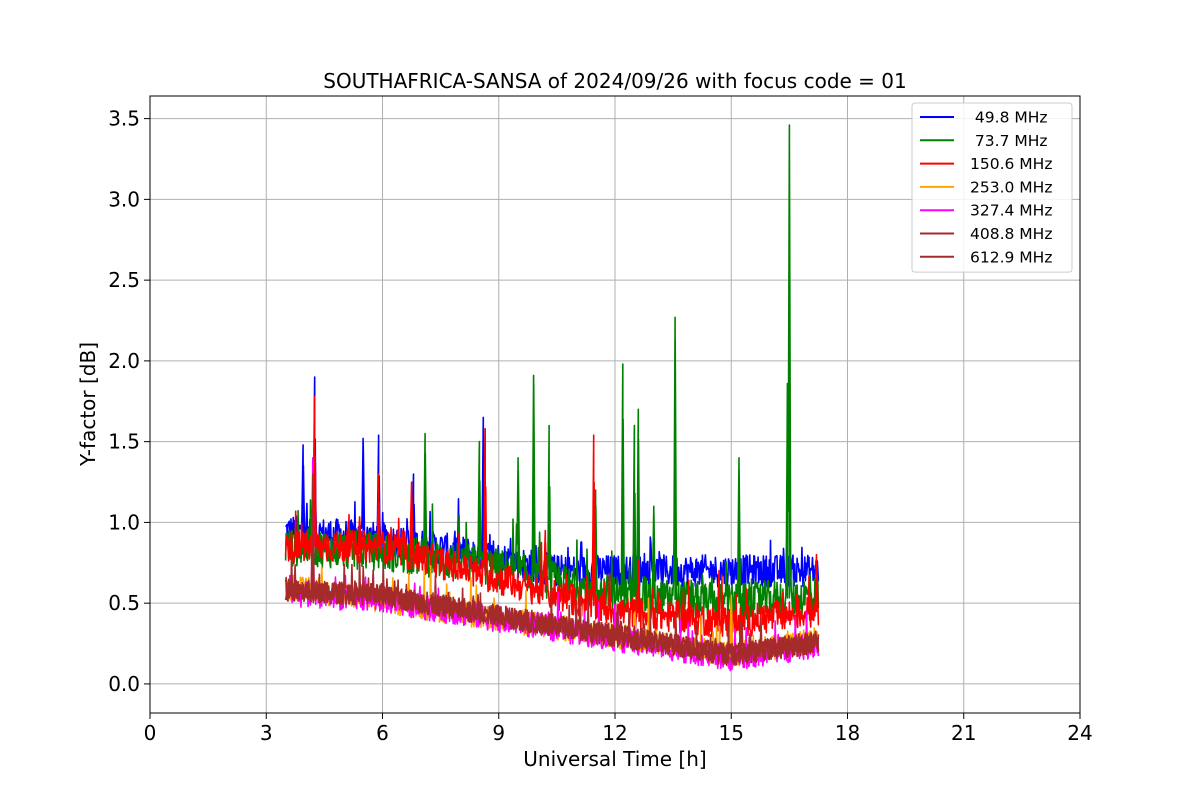 The image size is (1200, 800). I want to click on x-tick-label: 6, so click(382, 733).